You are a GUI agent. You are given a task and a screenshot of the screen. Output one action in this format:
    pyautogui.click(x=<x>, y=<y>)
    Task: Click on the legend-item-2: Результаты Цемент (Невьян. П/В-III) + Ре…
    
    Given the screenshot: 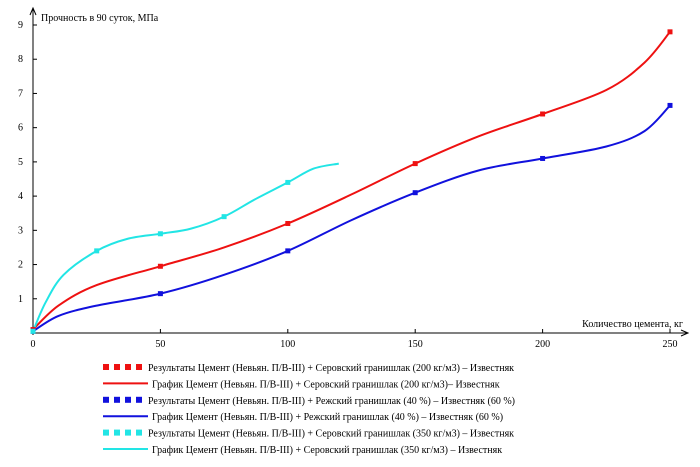 What is the action you would take?
    pyautogui.click(x=309, y=401)
    